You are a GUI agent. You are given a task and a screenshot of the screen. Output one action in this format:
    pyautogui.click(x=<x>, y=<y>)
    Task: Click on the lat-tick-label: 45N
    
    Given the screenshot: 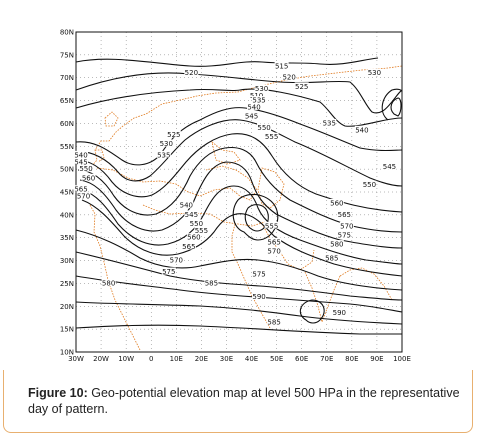 What is the action you would take?
    pyautogui.click(x=67, y=193)
    